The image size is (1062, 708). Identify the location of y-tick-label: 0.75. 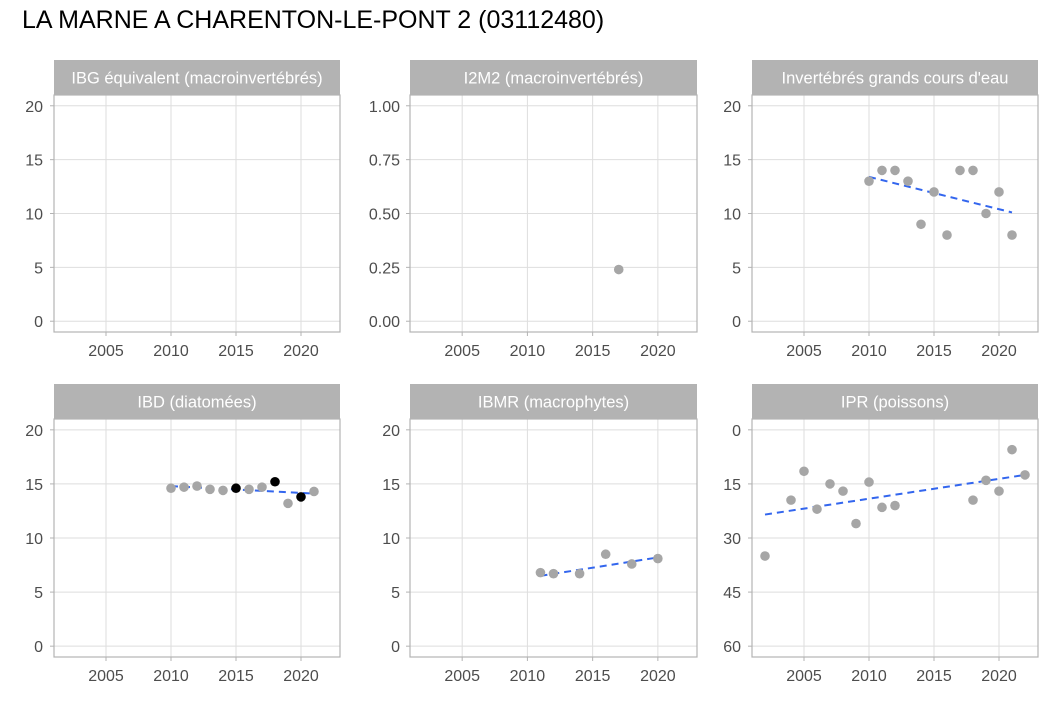
(384, 161).